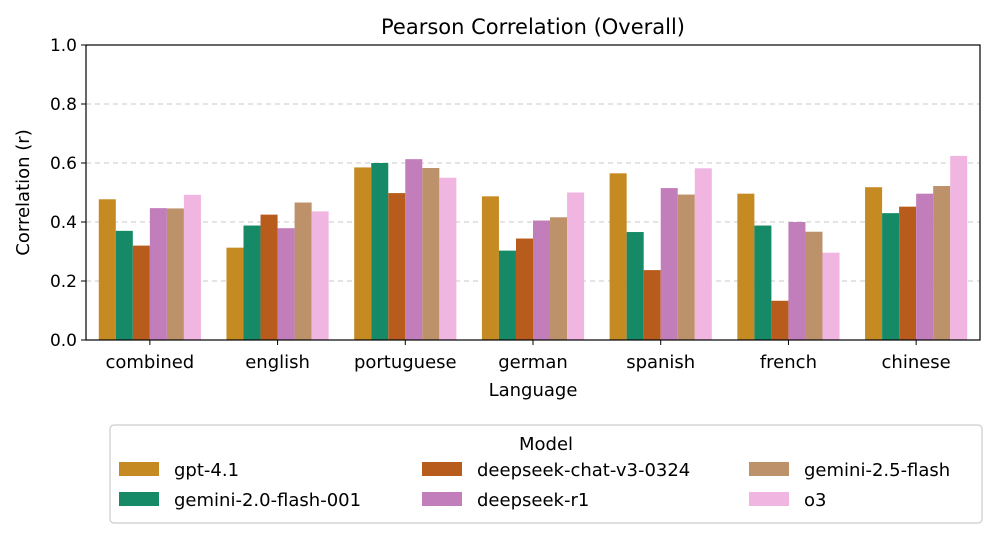 This screenshot has width=997, height=536. Describe the element at coordinates (746, 266) in the screenshot. I see `bar-french-gpt-4.1` at that location.